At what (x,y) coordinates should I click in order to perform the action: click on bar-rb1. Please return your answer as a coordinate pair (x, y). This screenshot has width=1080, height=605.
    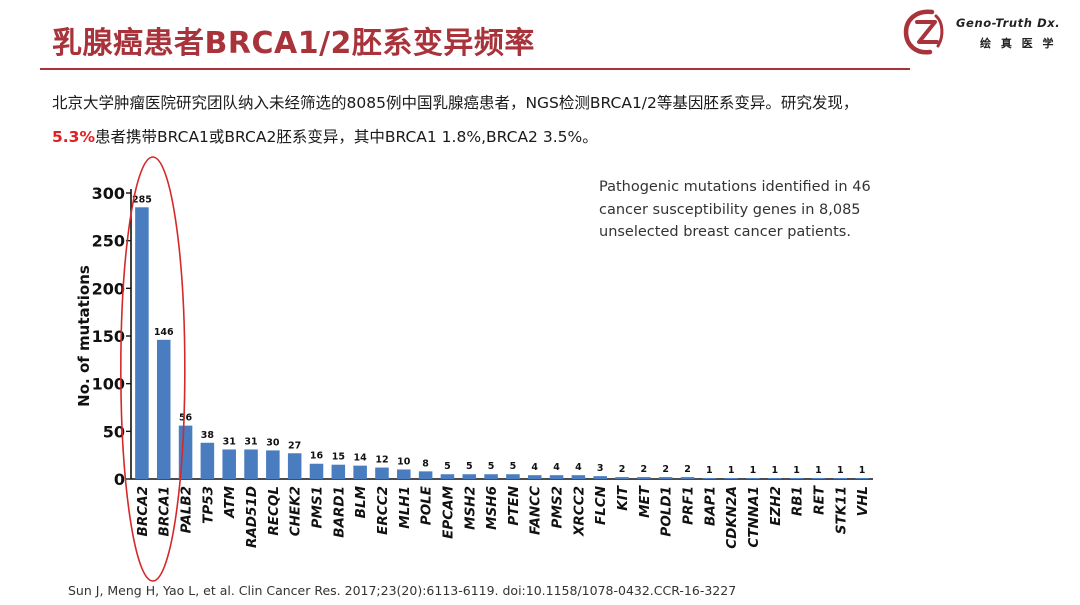
    Looking at the image, I should click on (796, 478).